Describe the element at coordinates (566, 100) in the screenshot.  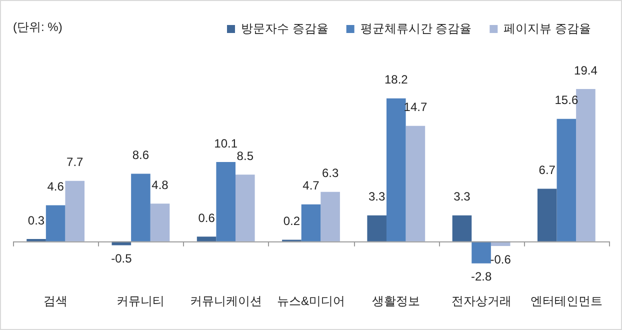
I see `data-label: 15.6` at that location.